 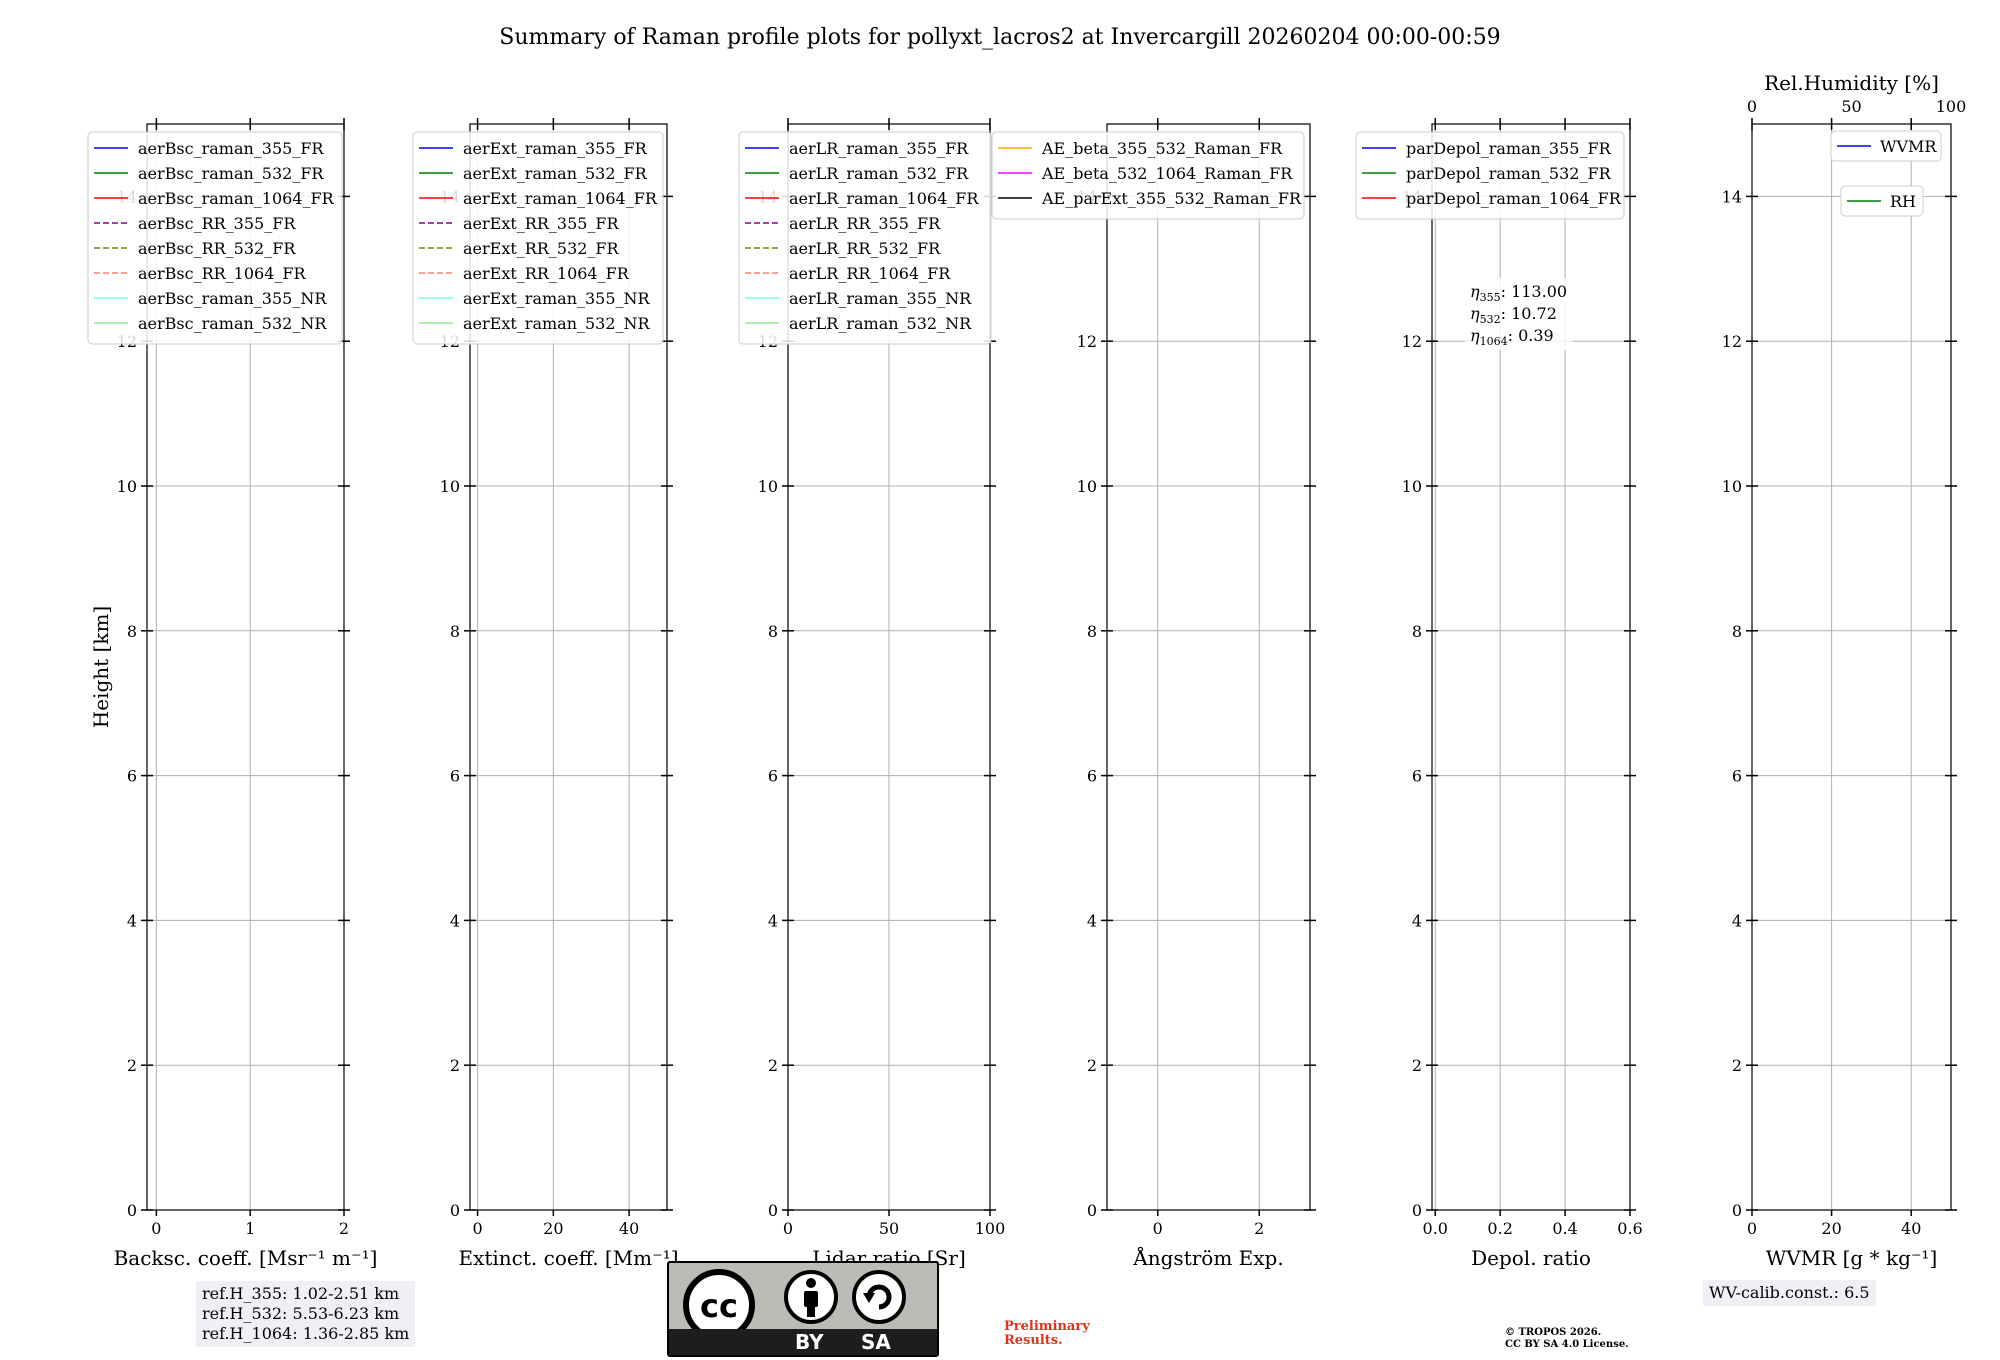 What do you see at coordinates (1789, 1292) in the screenshot?
I see `wv-calib-constant: WV-calib.const.: 6.5` at bounding box center [1789, 1292].